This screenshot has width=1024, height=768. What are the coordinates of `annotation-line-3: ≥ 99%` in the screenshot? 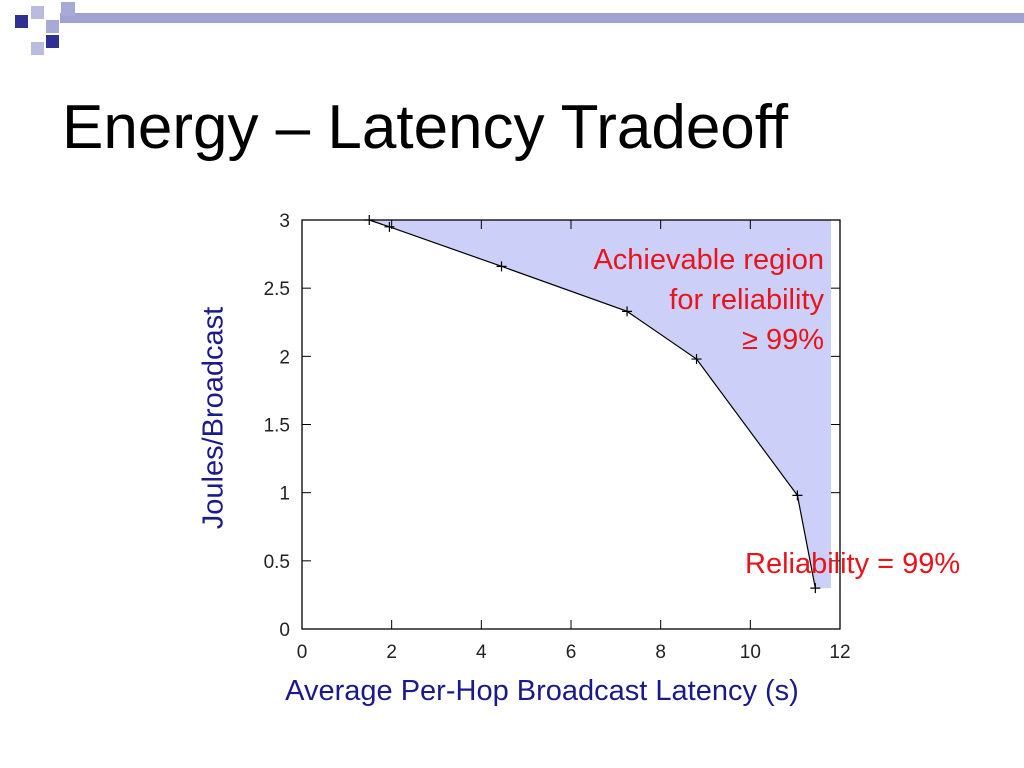 It's located at (782, 340).